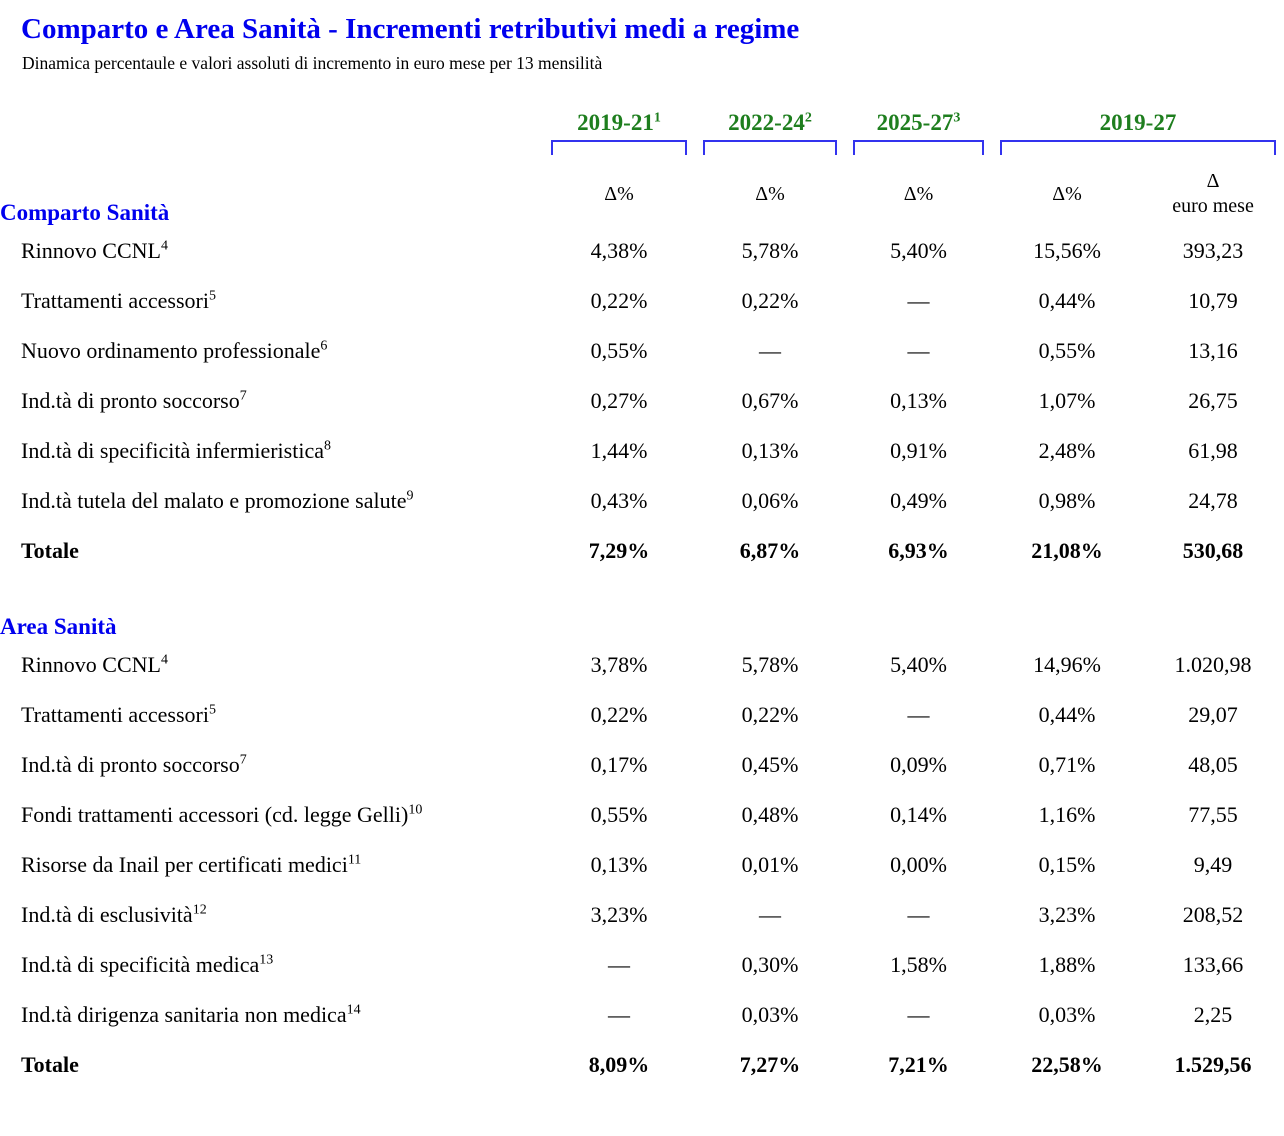 This screenshot has width=1284, height=1136. What do you see at coordinates (1213, 351) in the screenshot?
I see `value-cell: 13,16` at bounding box center [1213, 351].